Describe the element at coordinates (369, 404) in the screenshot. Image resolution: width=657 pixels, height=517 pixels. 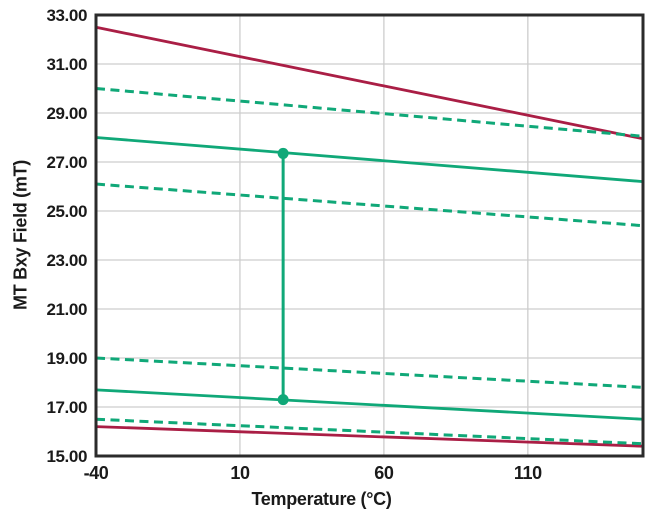
I see `series-line-lower-green-solid` at that location.